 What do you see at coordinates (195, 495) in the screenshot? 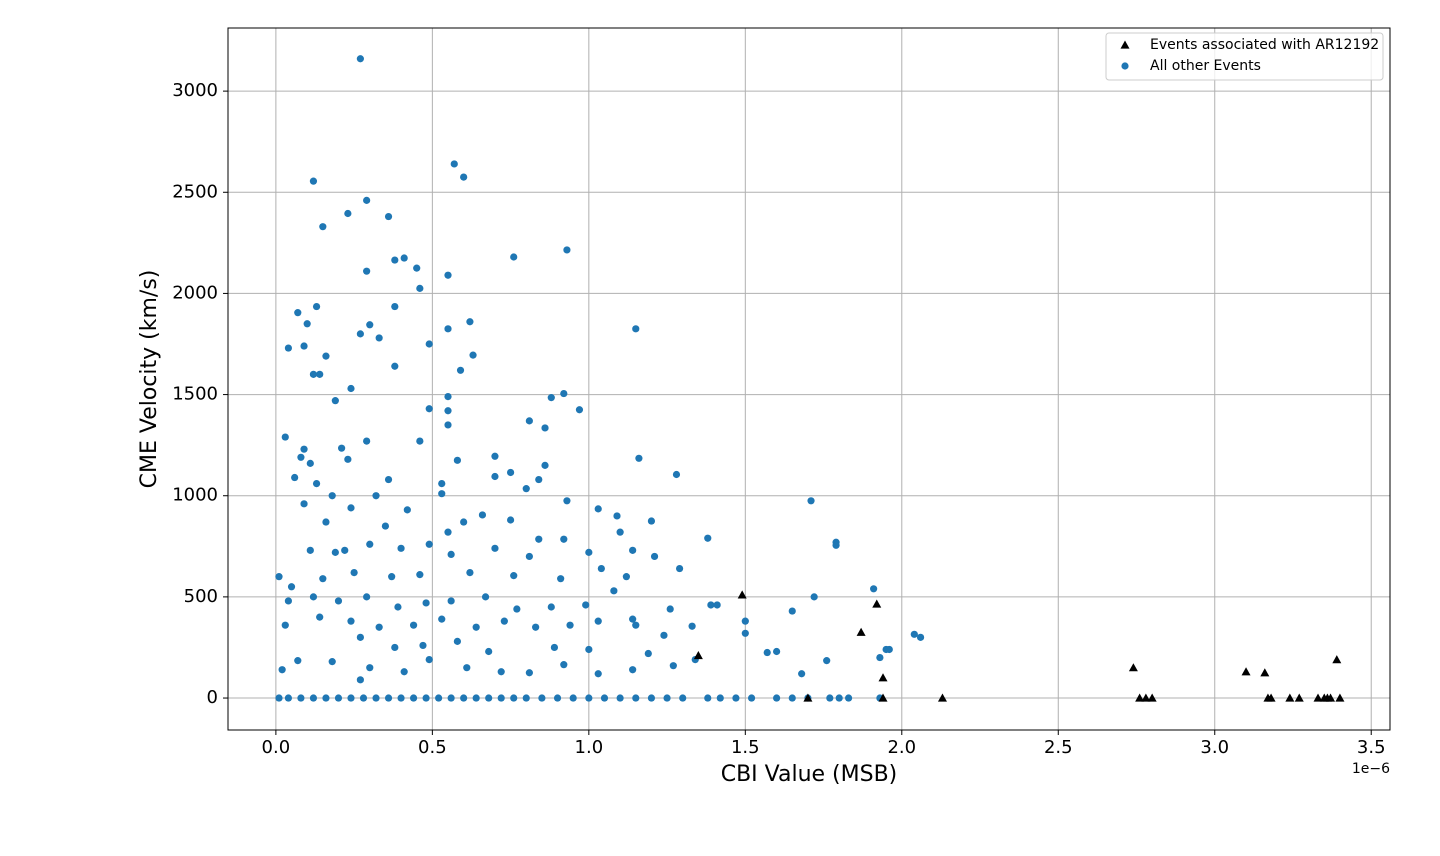
I see `y-tick-label: 1000` at bounding box center [195, 495].